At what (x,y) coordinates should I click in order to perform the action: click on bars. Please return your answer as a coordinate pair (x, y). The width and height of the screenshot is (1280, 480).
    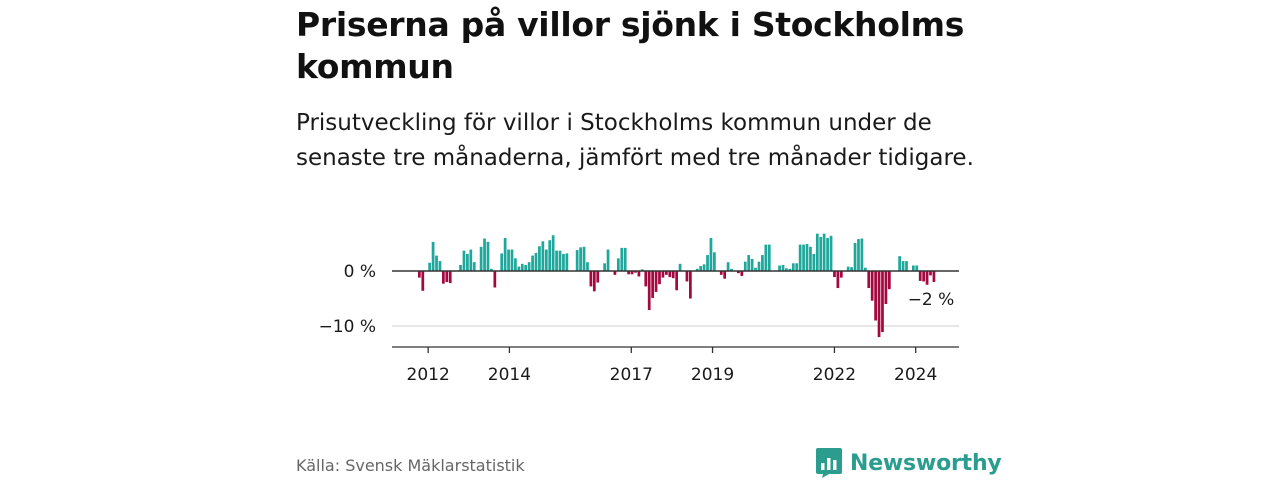
    Looking at the image, I should click on (677, 285).